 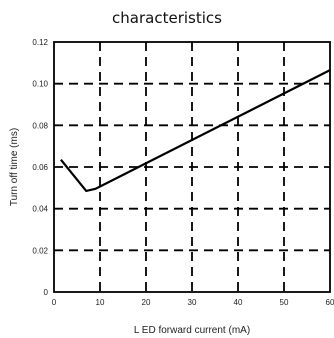 What do you see at coordinates (40, 250) in the screenshot?
I see `y-tick-label: 0.02` at bounding box center [40, 250].